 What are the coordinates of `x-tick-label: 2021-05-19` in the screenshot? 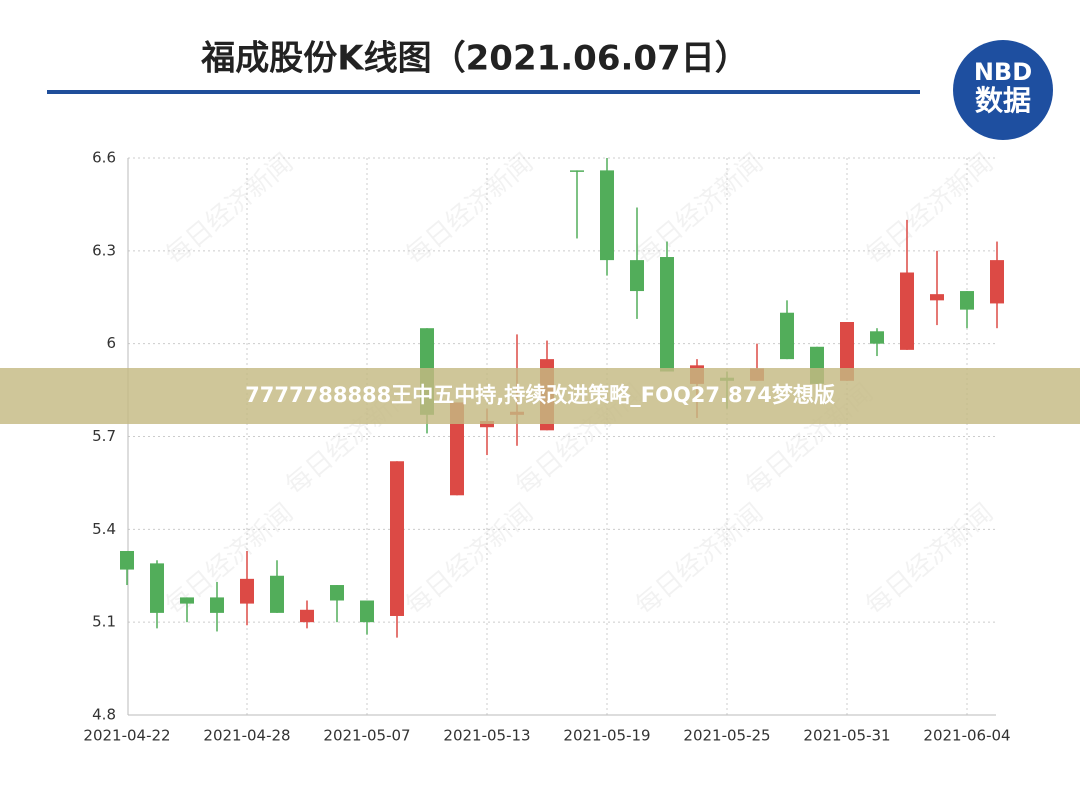 It's located at (606, 736).